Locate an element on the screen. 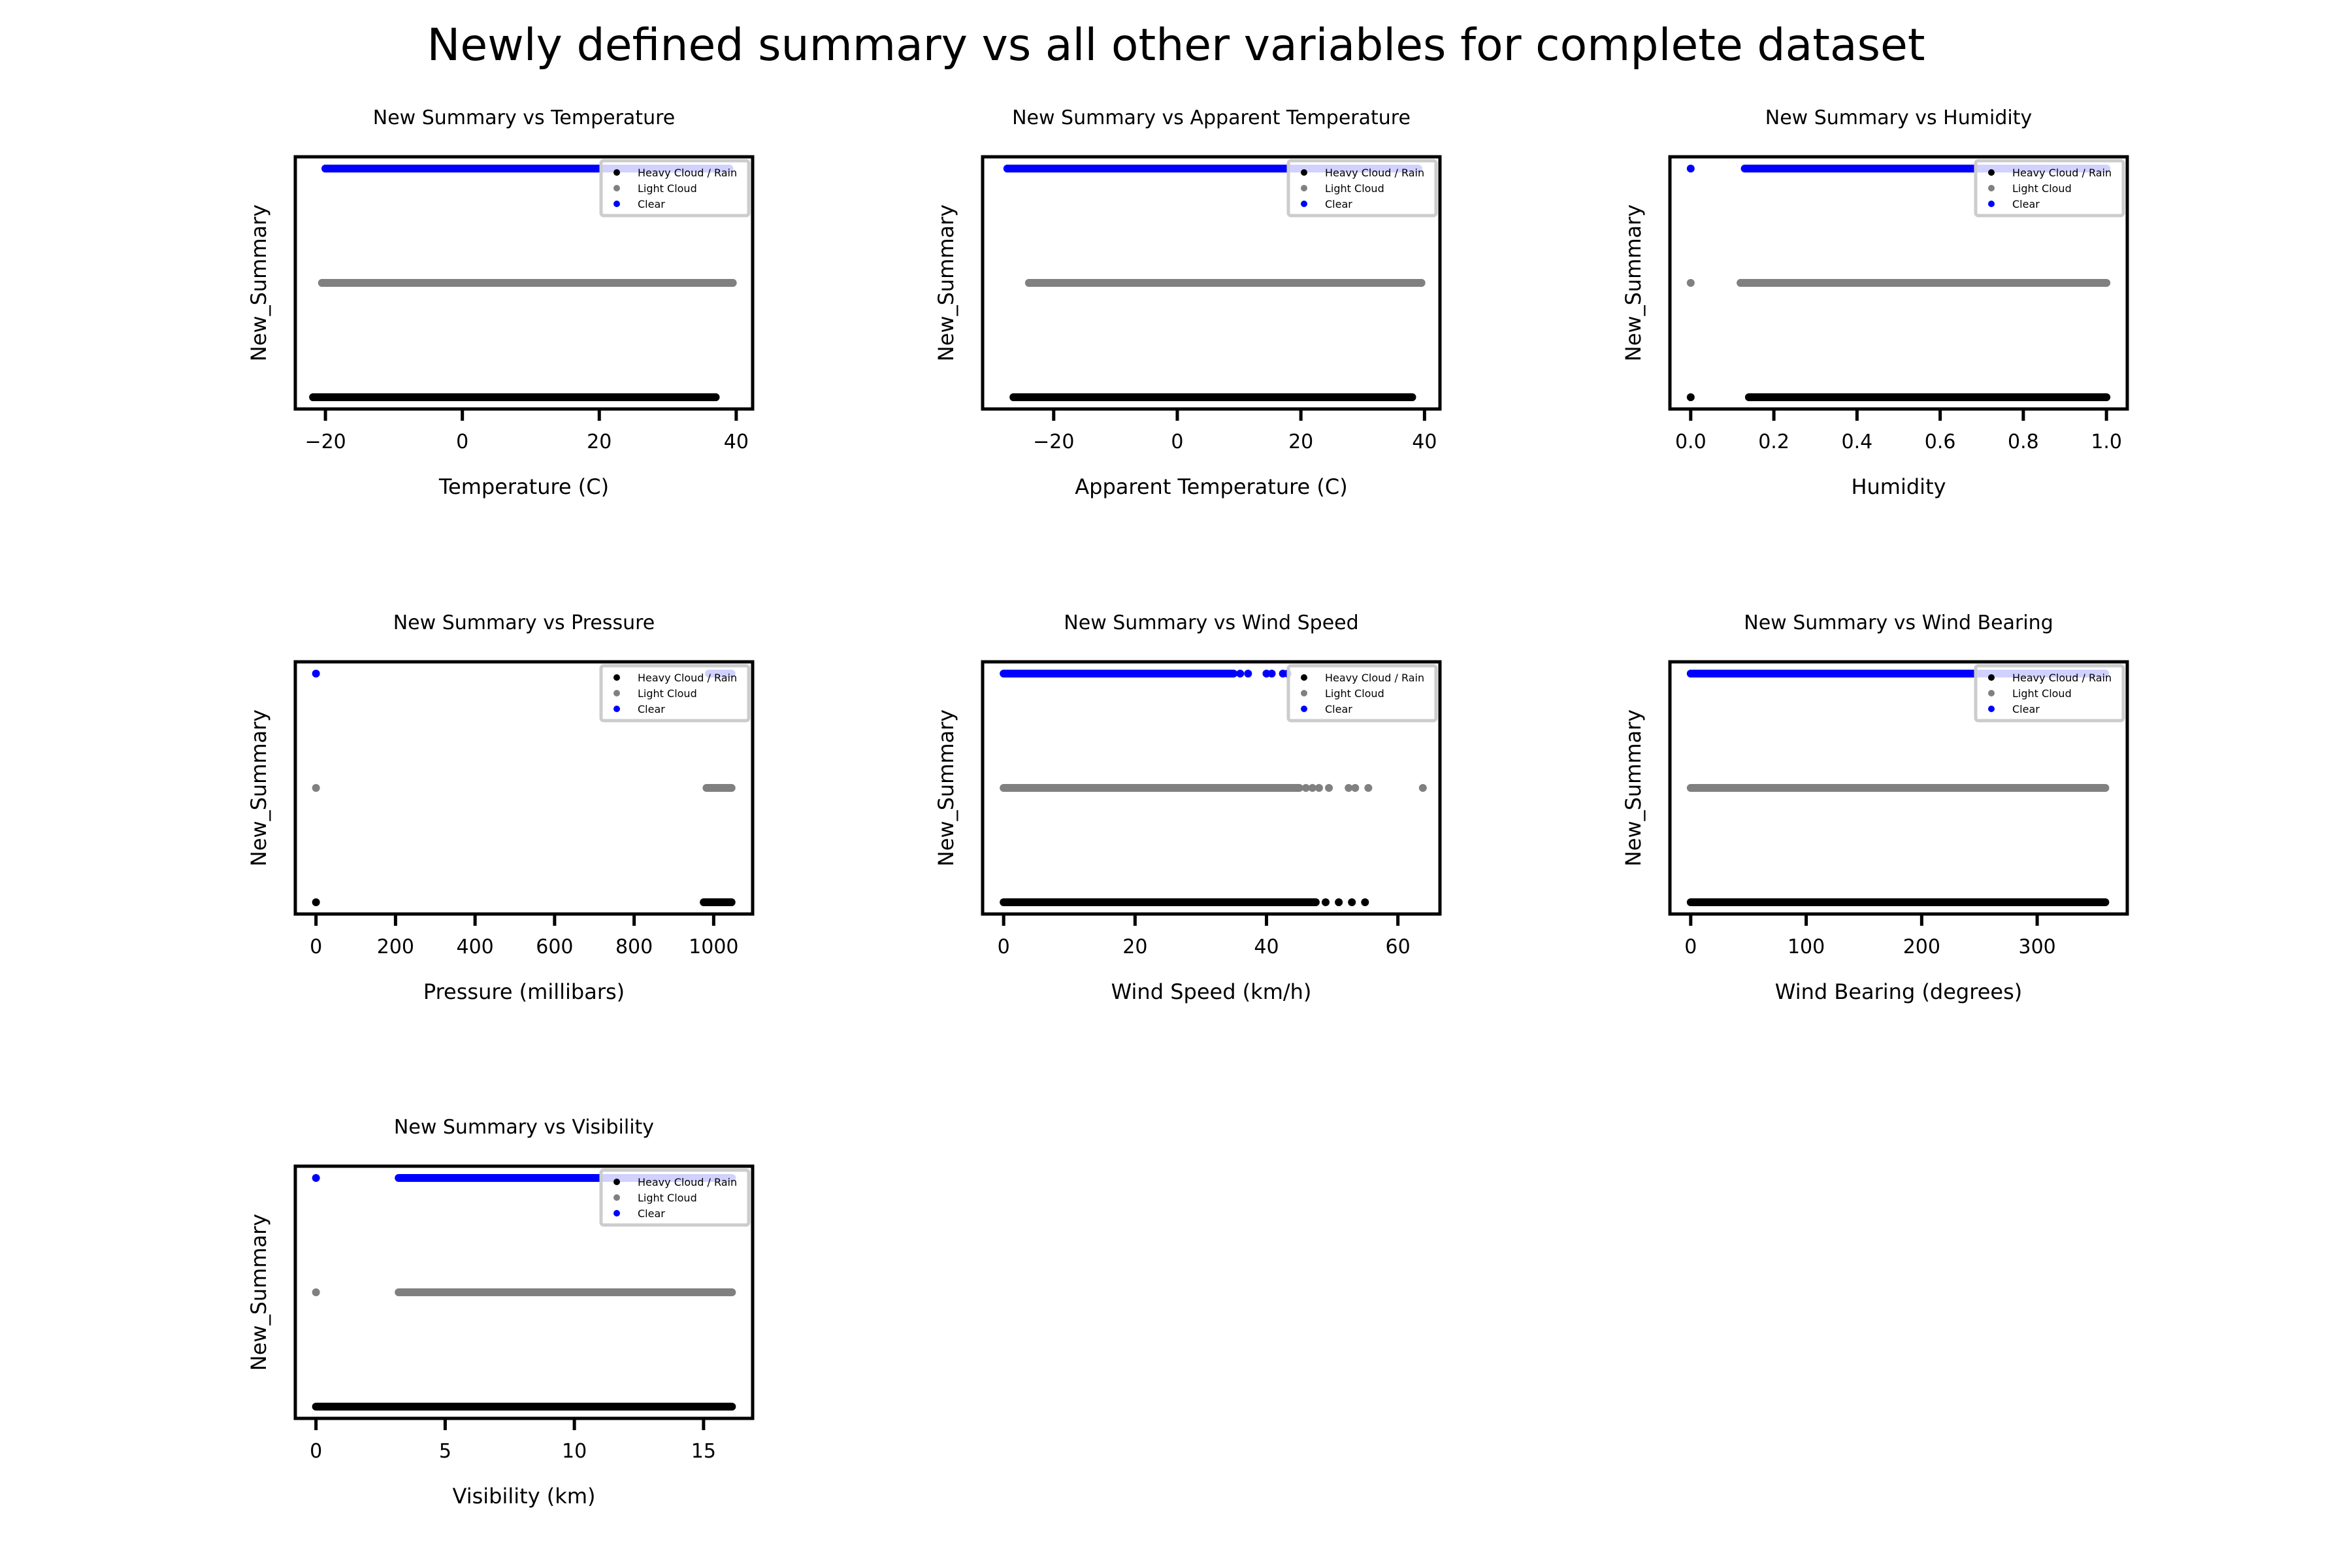 The image size is (2352, 1568). x-tick-label: −20 is located at coordinates (1053, 442).